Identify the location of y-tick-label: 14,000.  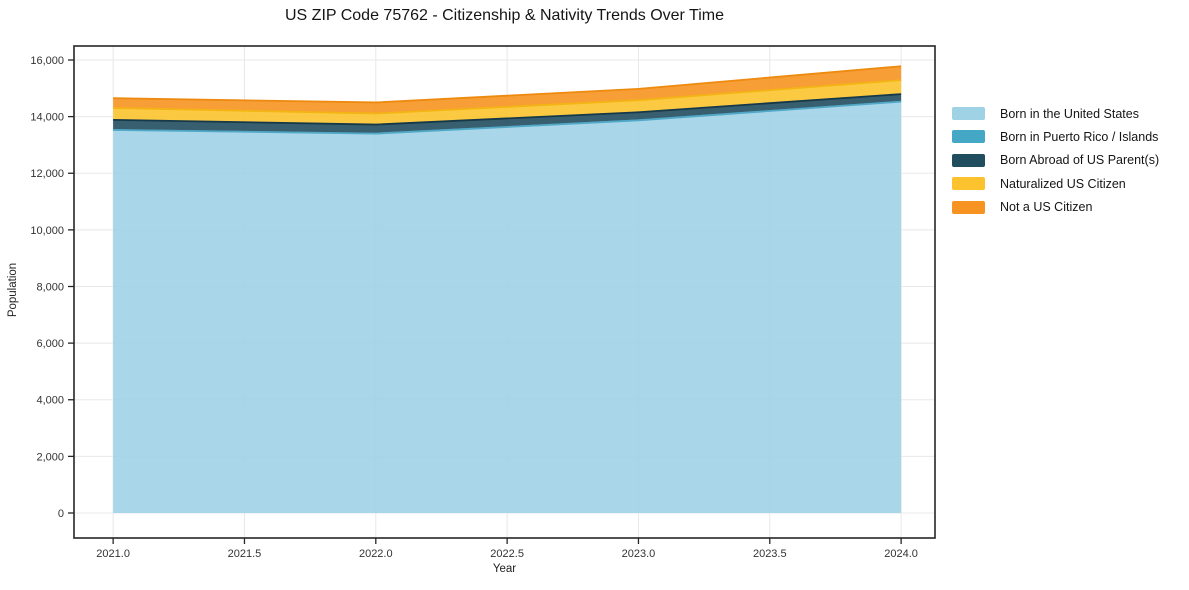
(47, 118).